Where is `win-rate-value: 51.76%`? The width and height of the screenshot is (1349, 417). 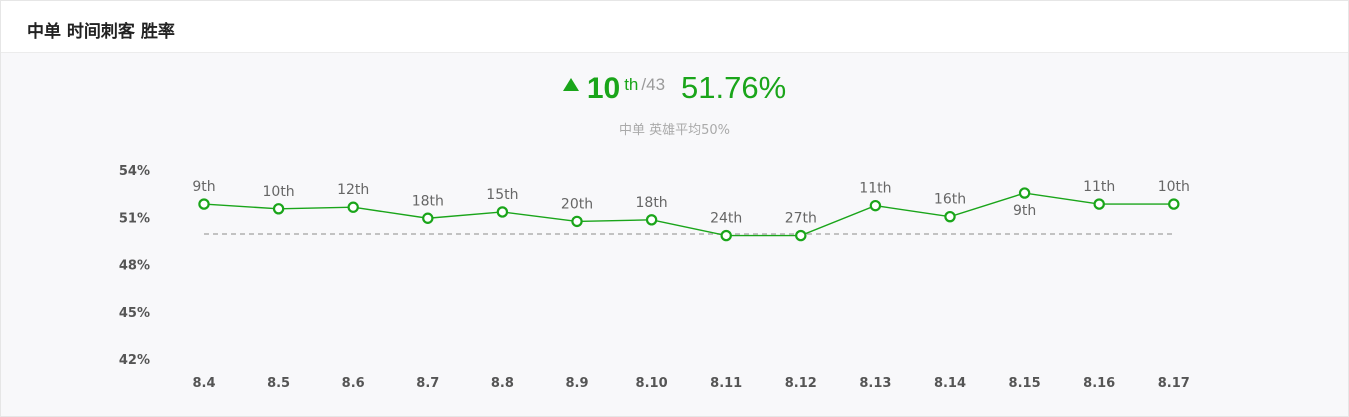 win-rate-value: 51.76% is located at coordinates (734, 87).